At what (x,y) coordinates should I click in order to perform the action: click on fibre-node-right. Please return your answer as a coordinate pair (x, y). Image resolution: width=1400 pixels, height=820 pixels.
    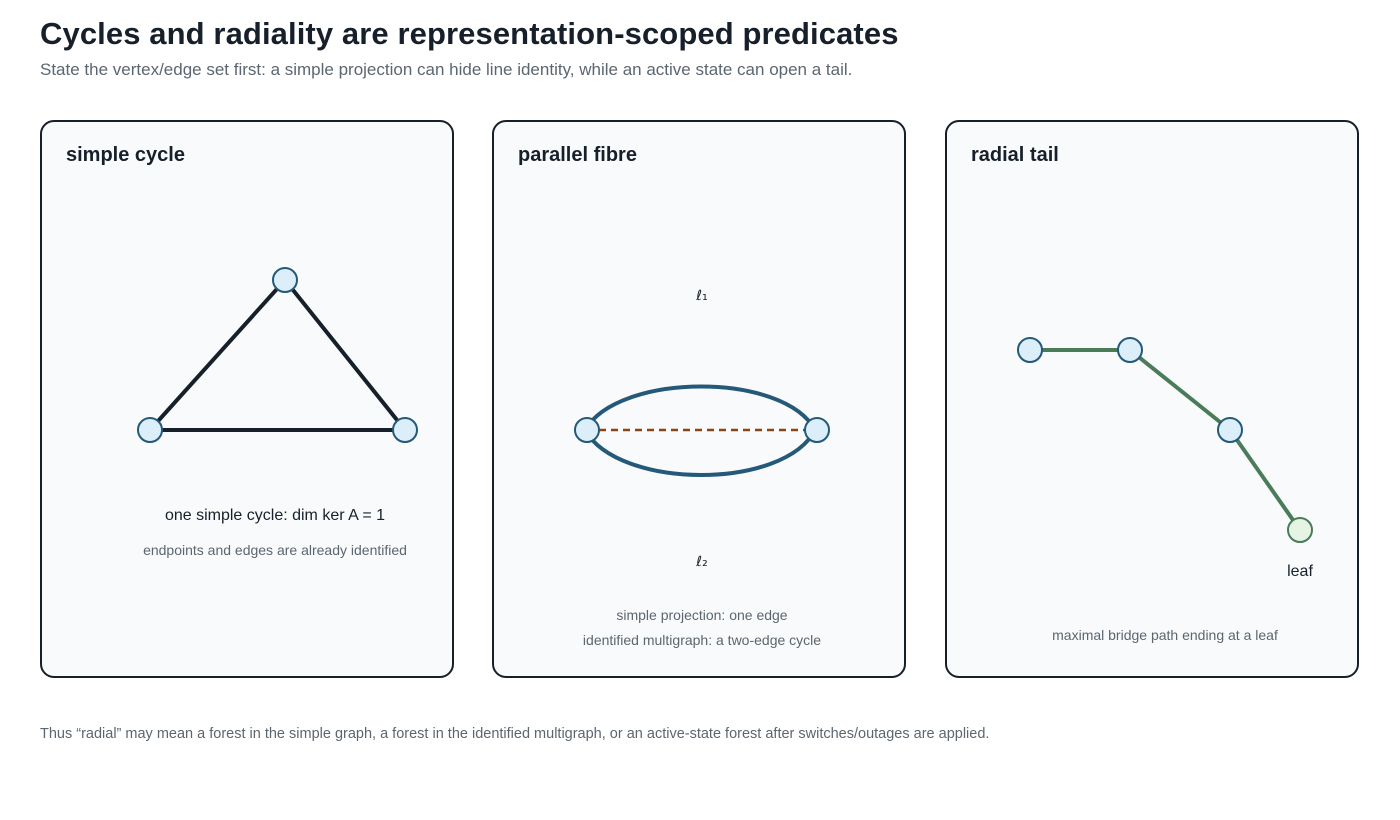
    Looking at the image, I should click on (817, 430).